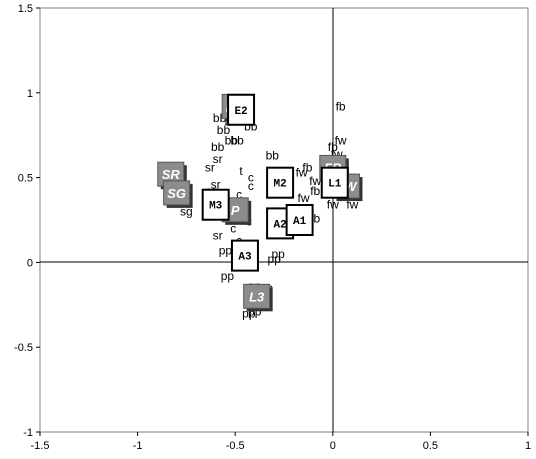 Image resolution: width=536 pixels, height=459 pixels. What do you see at coordinates (241, 171) in the screenshot?
I see `point-label: t` at bounding box center [241, 171].